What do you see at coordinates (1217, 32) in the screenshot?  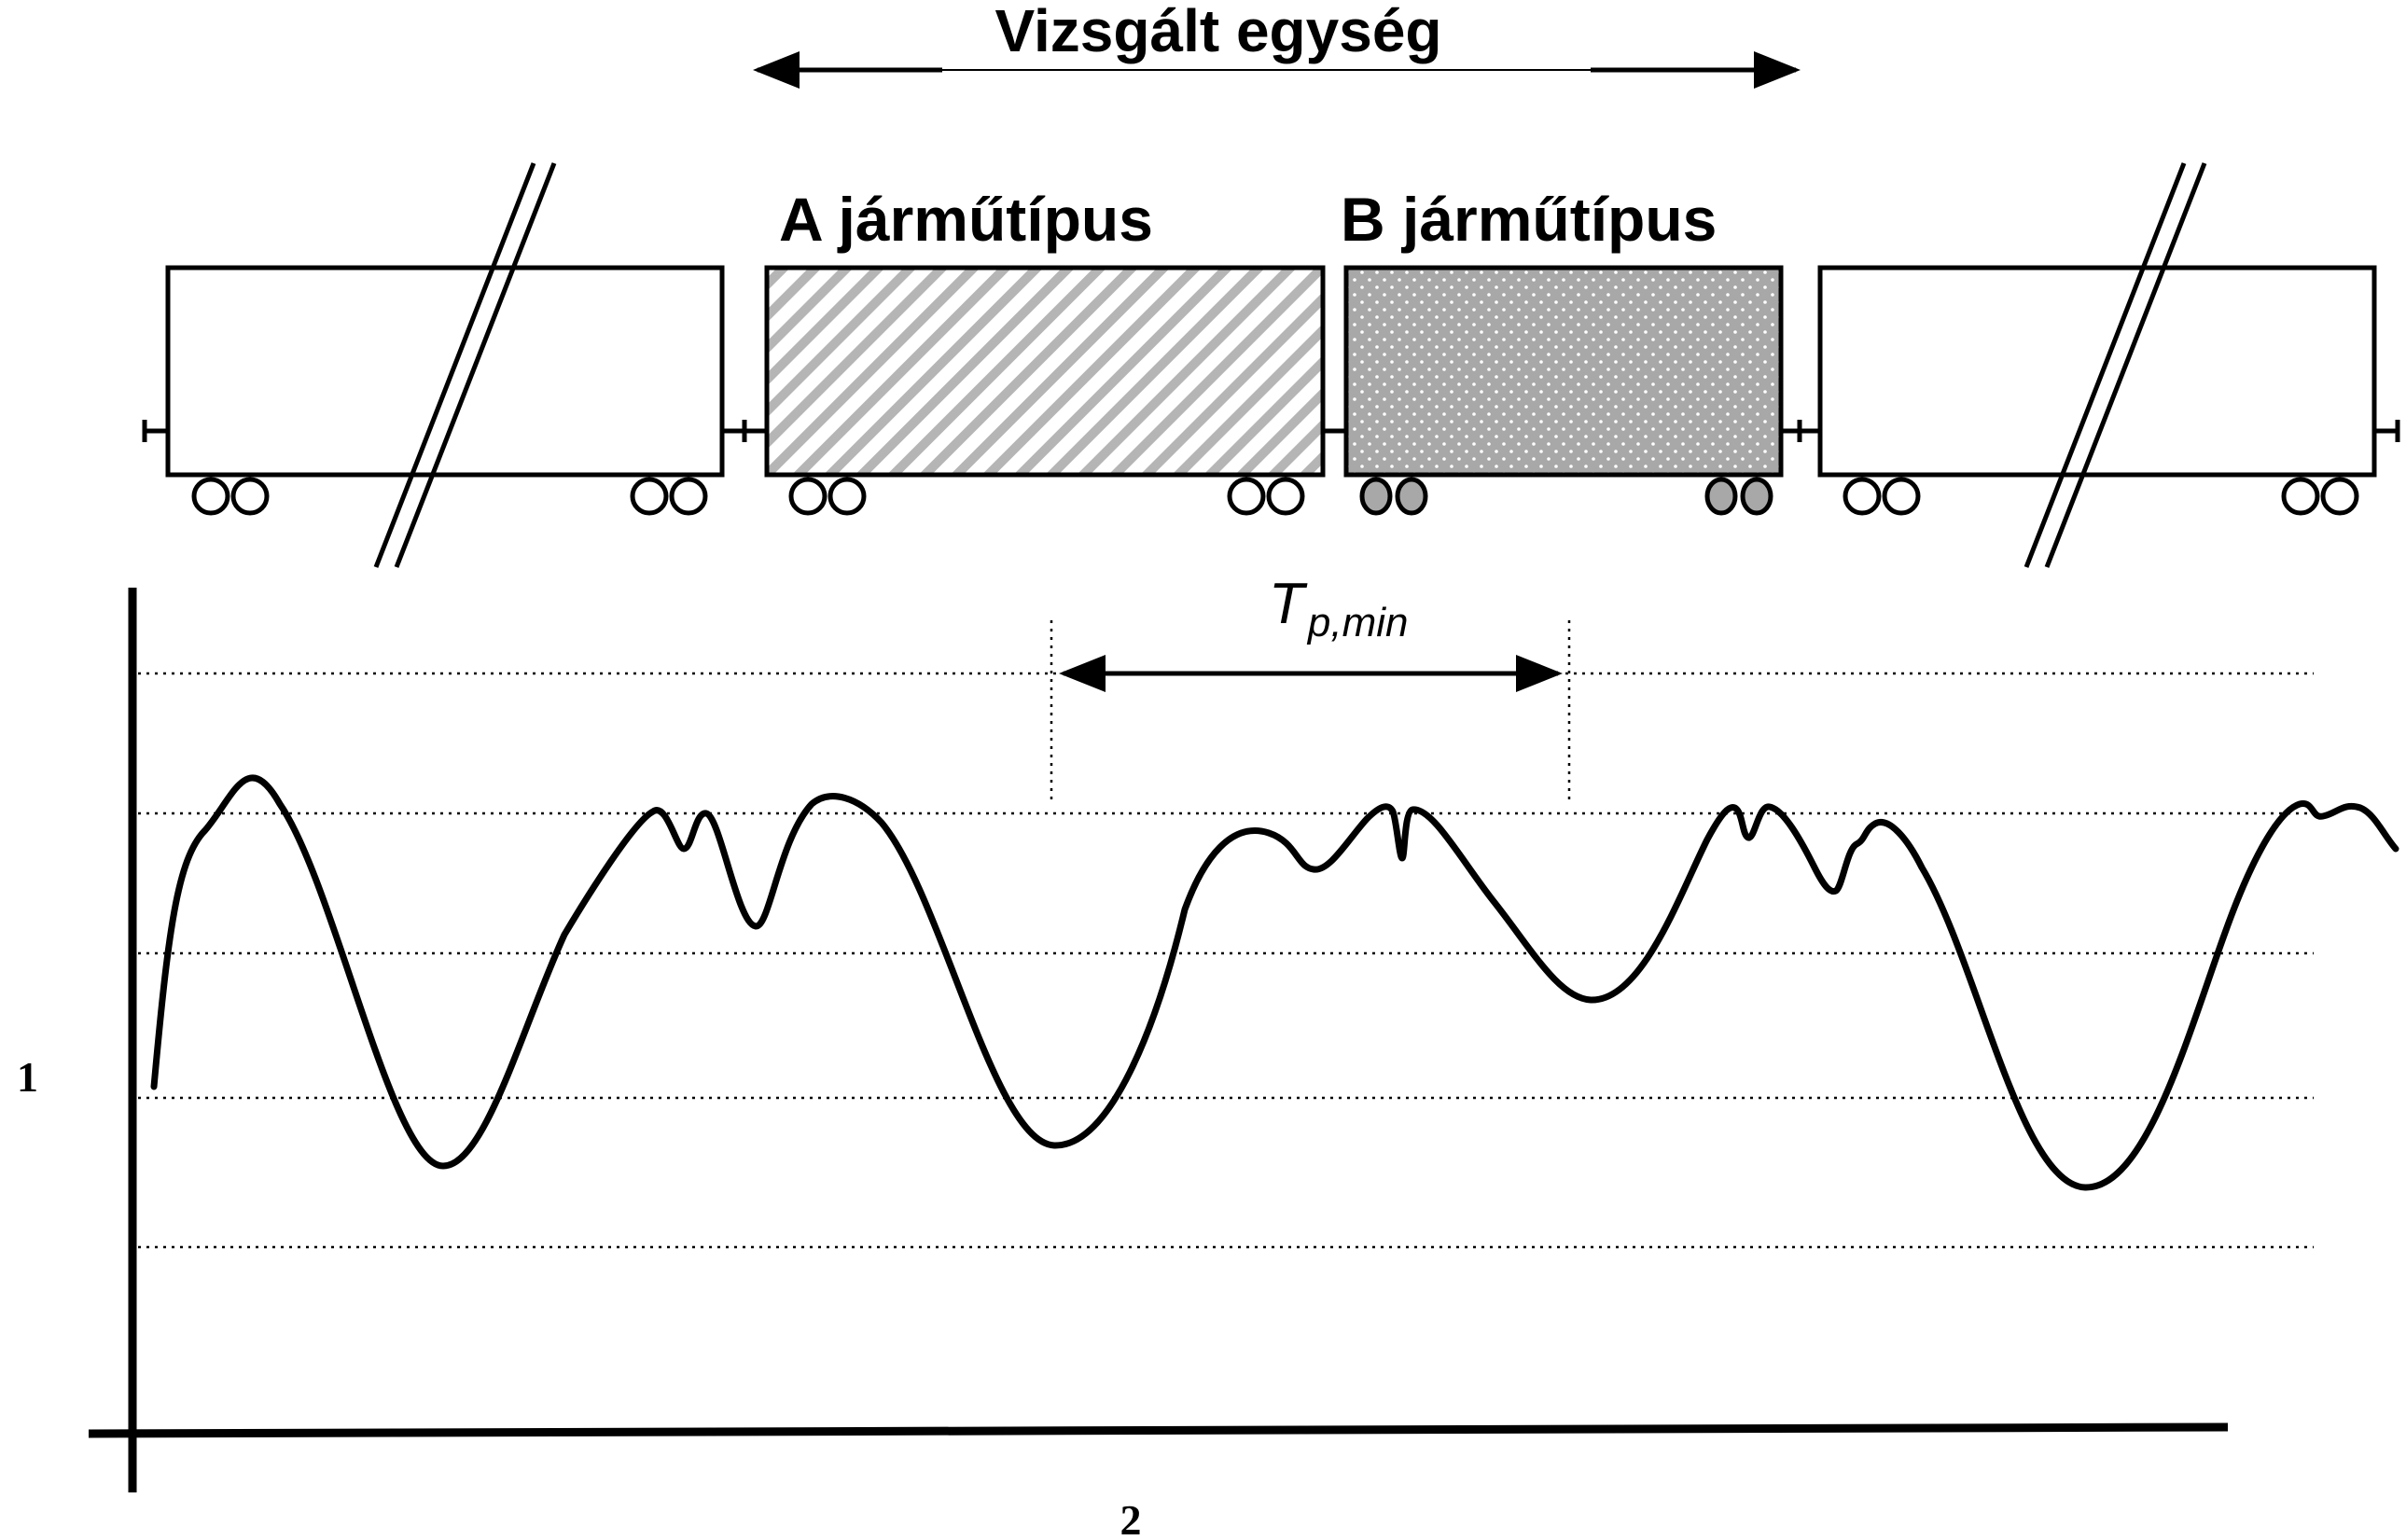 I see `tested-unit-title: Vizsgált egység` at bounding box center [1217, 32].